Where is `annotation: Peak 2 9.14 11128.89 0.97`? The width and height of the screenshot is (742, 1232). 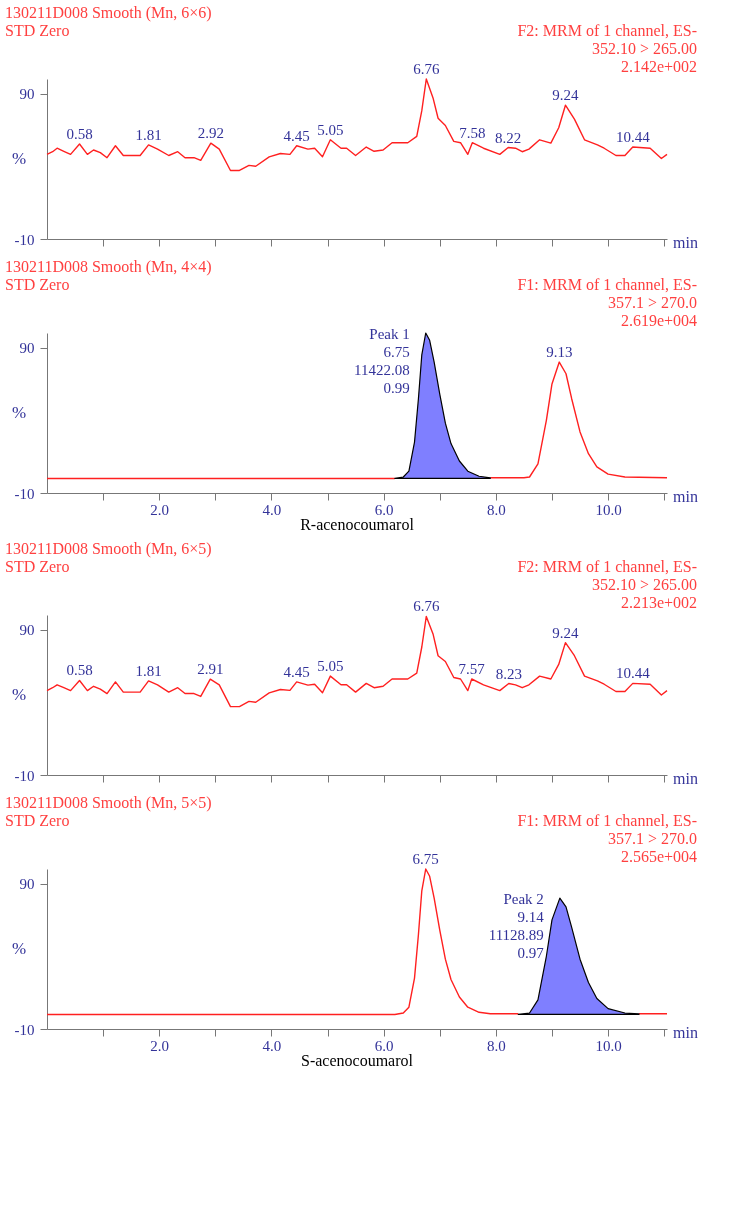
annotation: Peak 2 9.14 11128.89 0.97 is located at coordinates (516, 926).